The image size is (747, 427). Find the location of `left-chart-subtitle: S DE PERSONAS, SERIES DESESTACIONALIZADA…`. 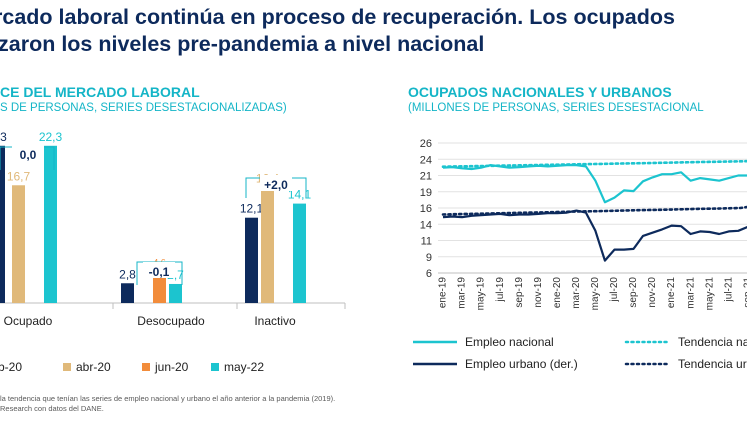

left-chart-subtitle: S DE PERSONAS, SERIES DESESTACIONALIZADA… is located at coordinates (143, 108).